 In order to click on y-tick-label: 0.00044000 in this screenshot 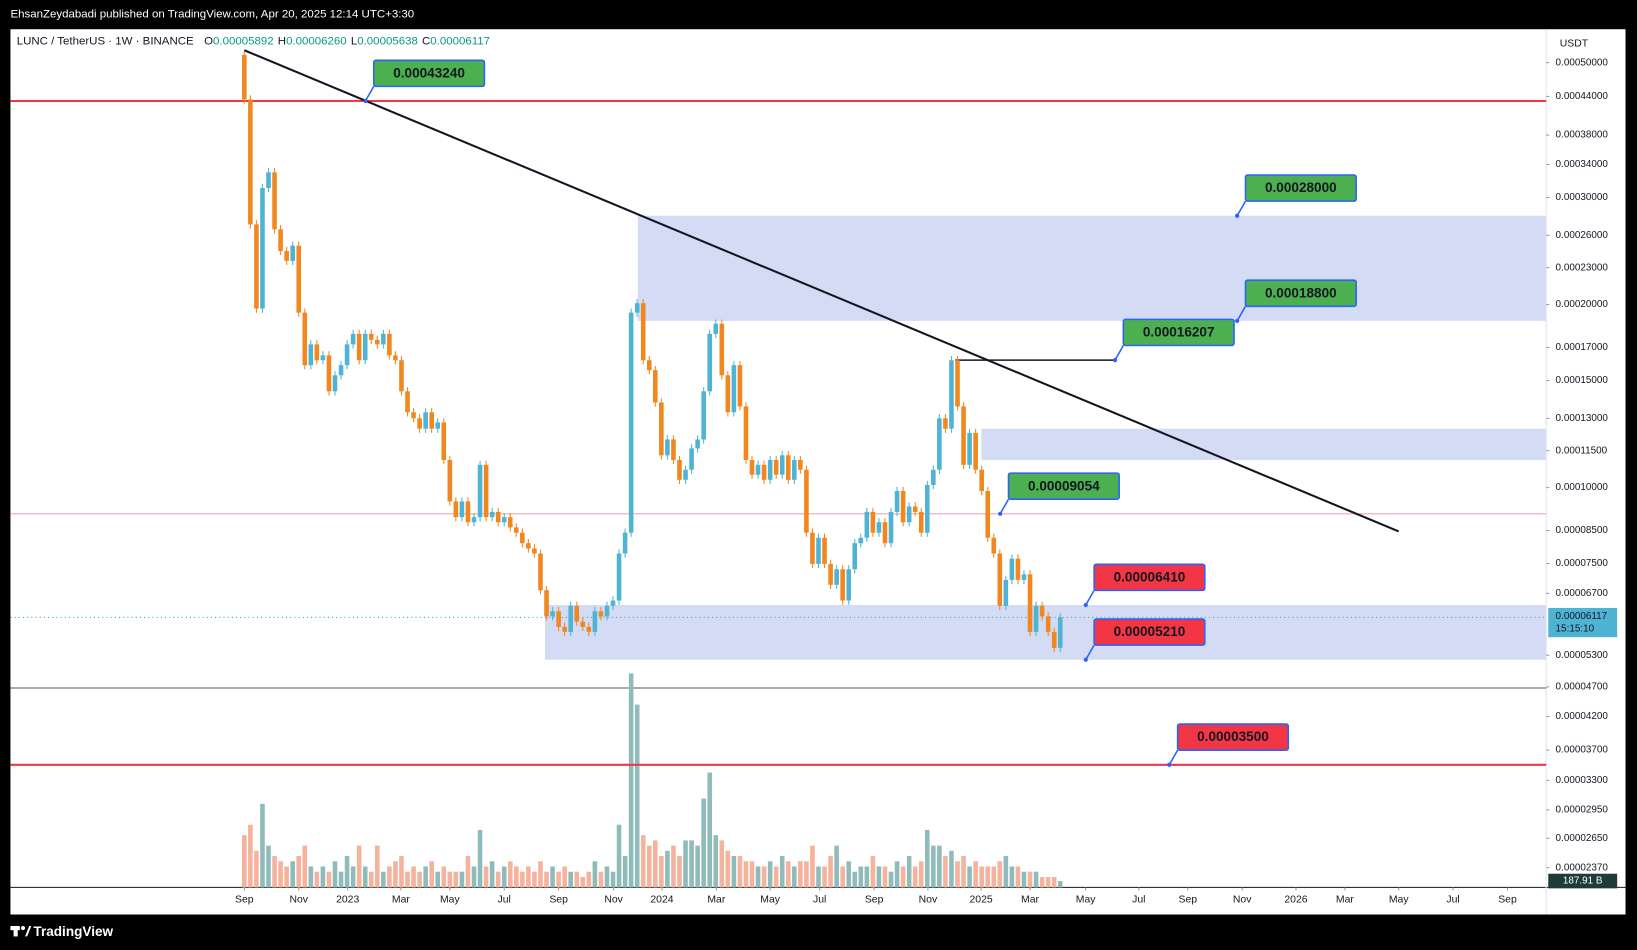, I will do `click(1582, 96)`.